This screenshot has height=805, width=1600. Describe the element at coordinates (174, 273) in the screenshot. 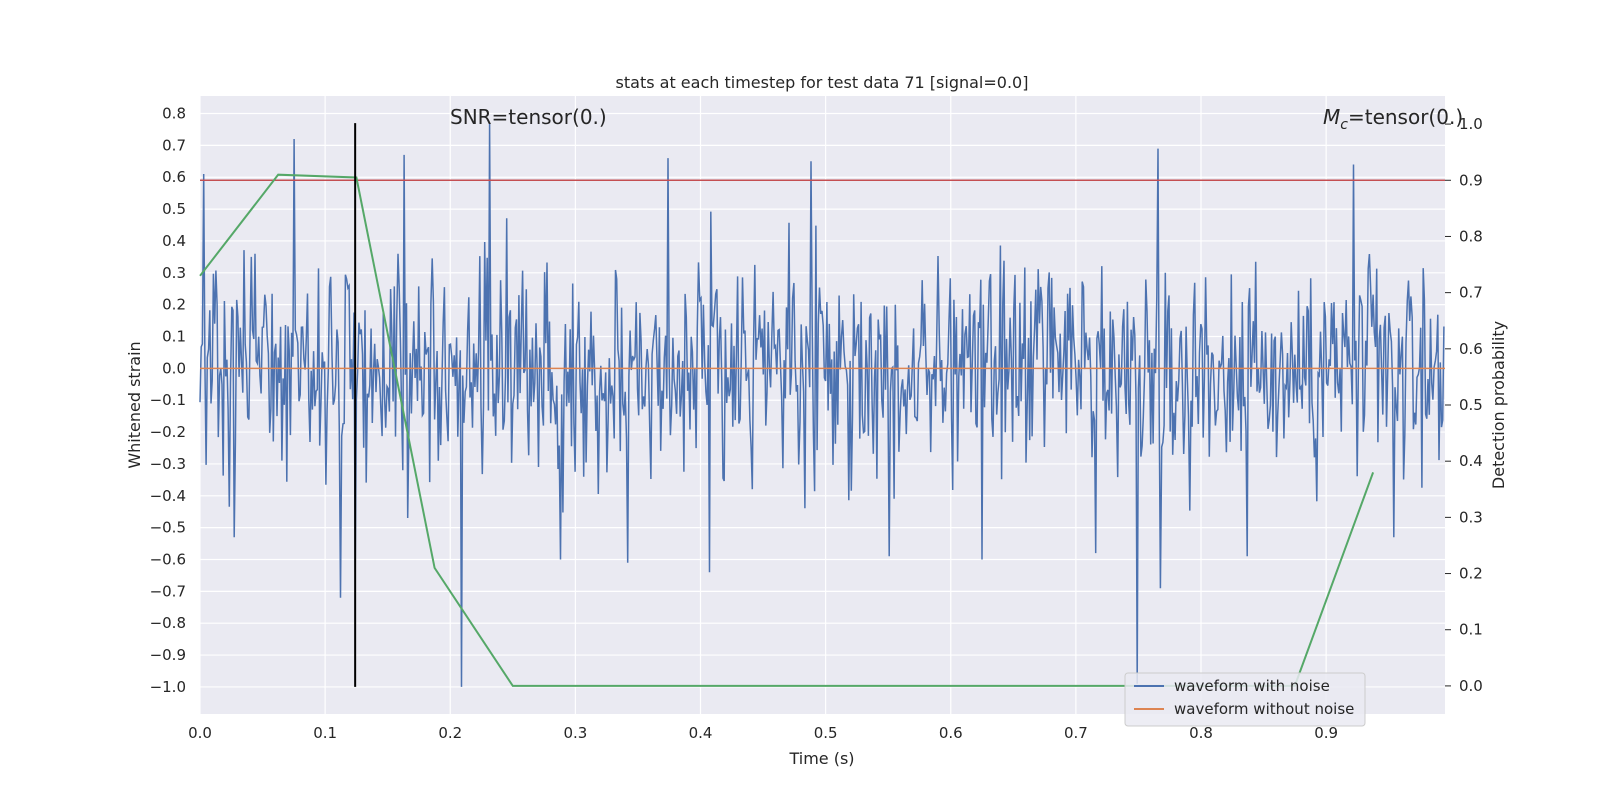

I see `y-left-tick-label: 0.3` at that location.